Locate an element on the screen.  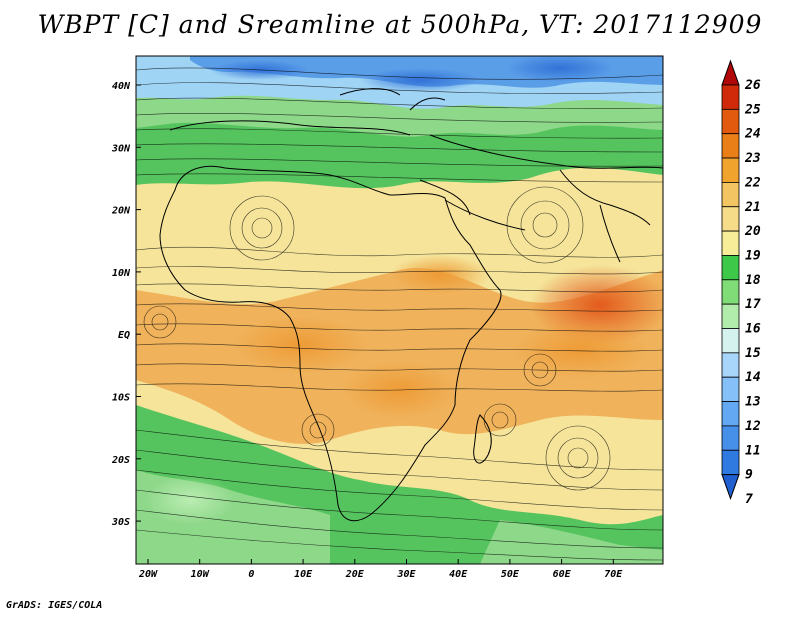
lat-tick-label: 30N is located at coordinates (121, 148).